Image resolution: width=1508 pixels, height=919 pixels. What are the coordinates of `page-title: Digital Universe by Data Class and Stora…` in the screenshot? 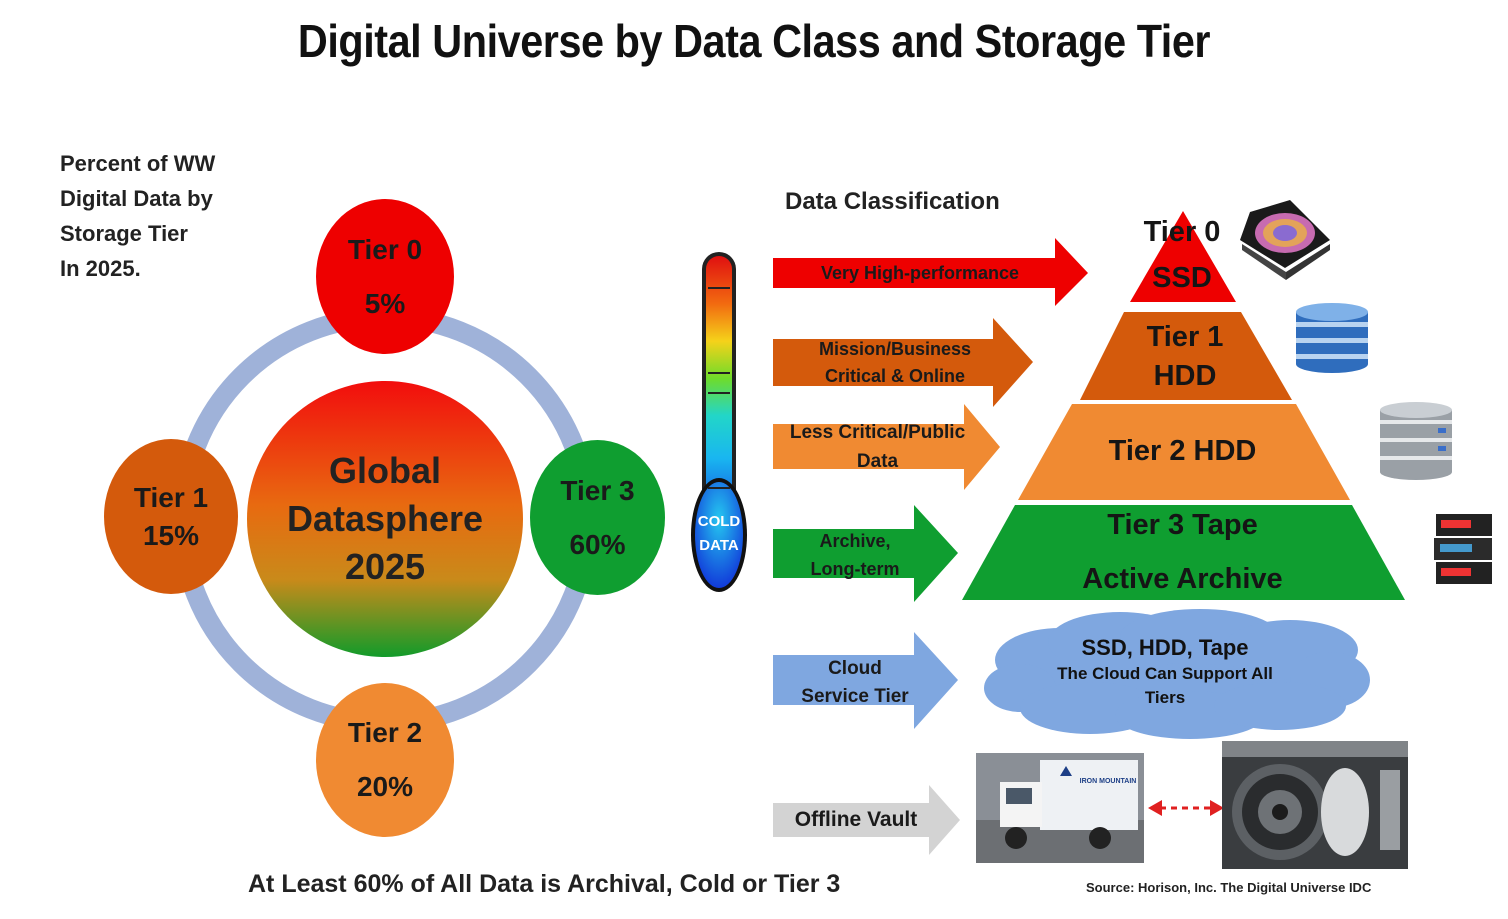 It's located at (754, 41).